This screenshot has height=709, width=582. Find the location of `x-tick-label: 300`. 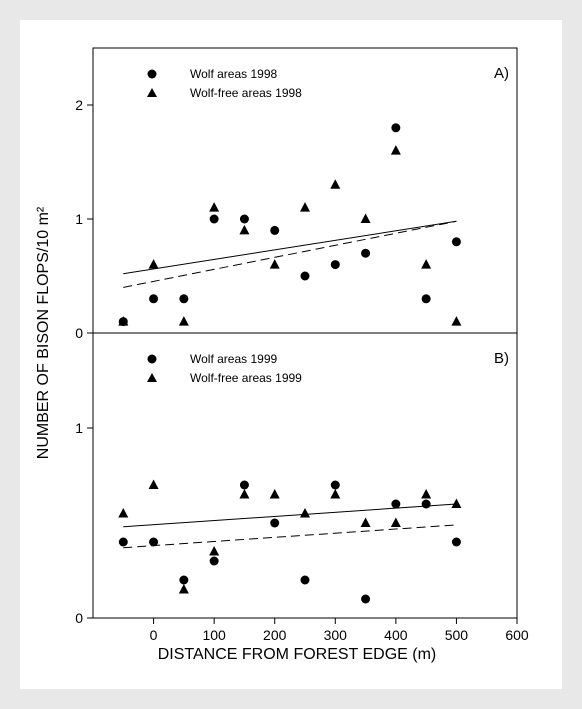

x-tick-label: 300 is located at coordinates (336, 635).